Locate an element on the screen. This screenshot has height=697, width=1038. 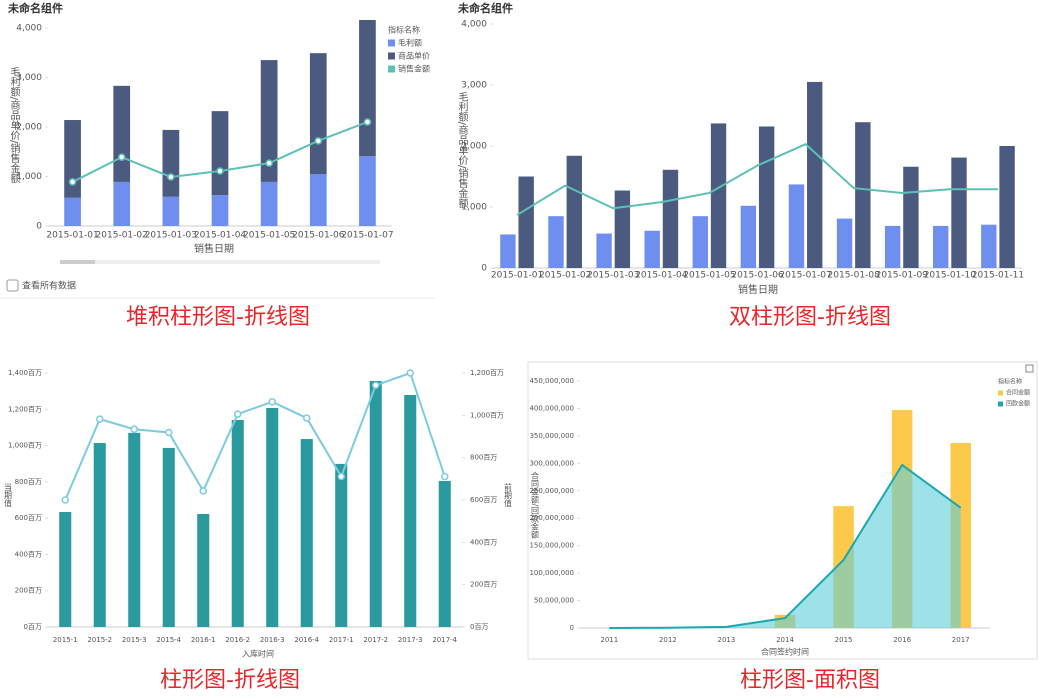
y-tick-label: 300,000,000 is located at coordinates (551, 463).